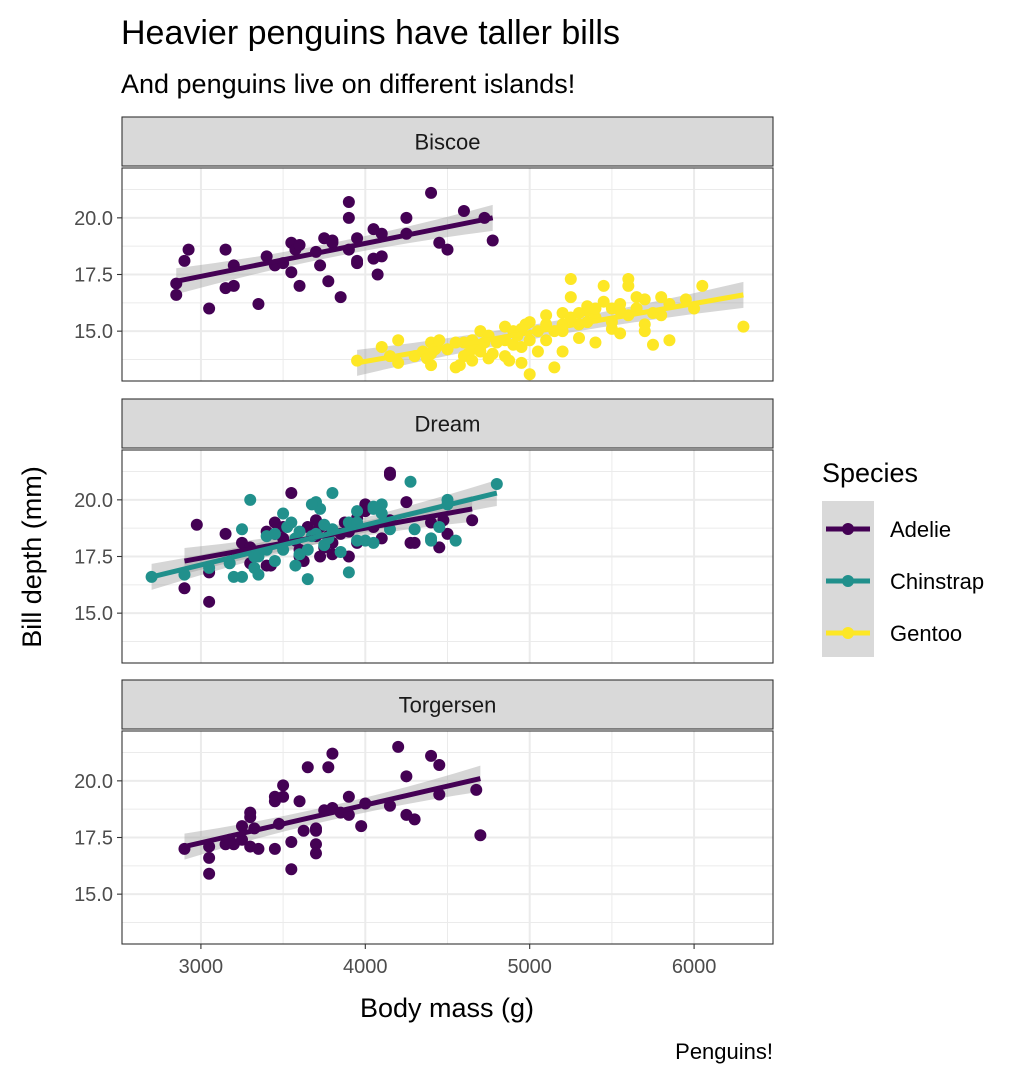 Image resolution: width=1036 pixels, height=1080 pixels. What do you see at coordinates (529, 967) in the screenshot?
I see `x-tick-label: 5000` at bounding box center [529, 967].